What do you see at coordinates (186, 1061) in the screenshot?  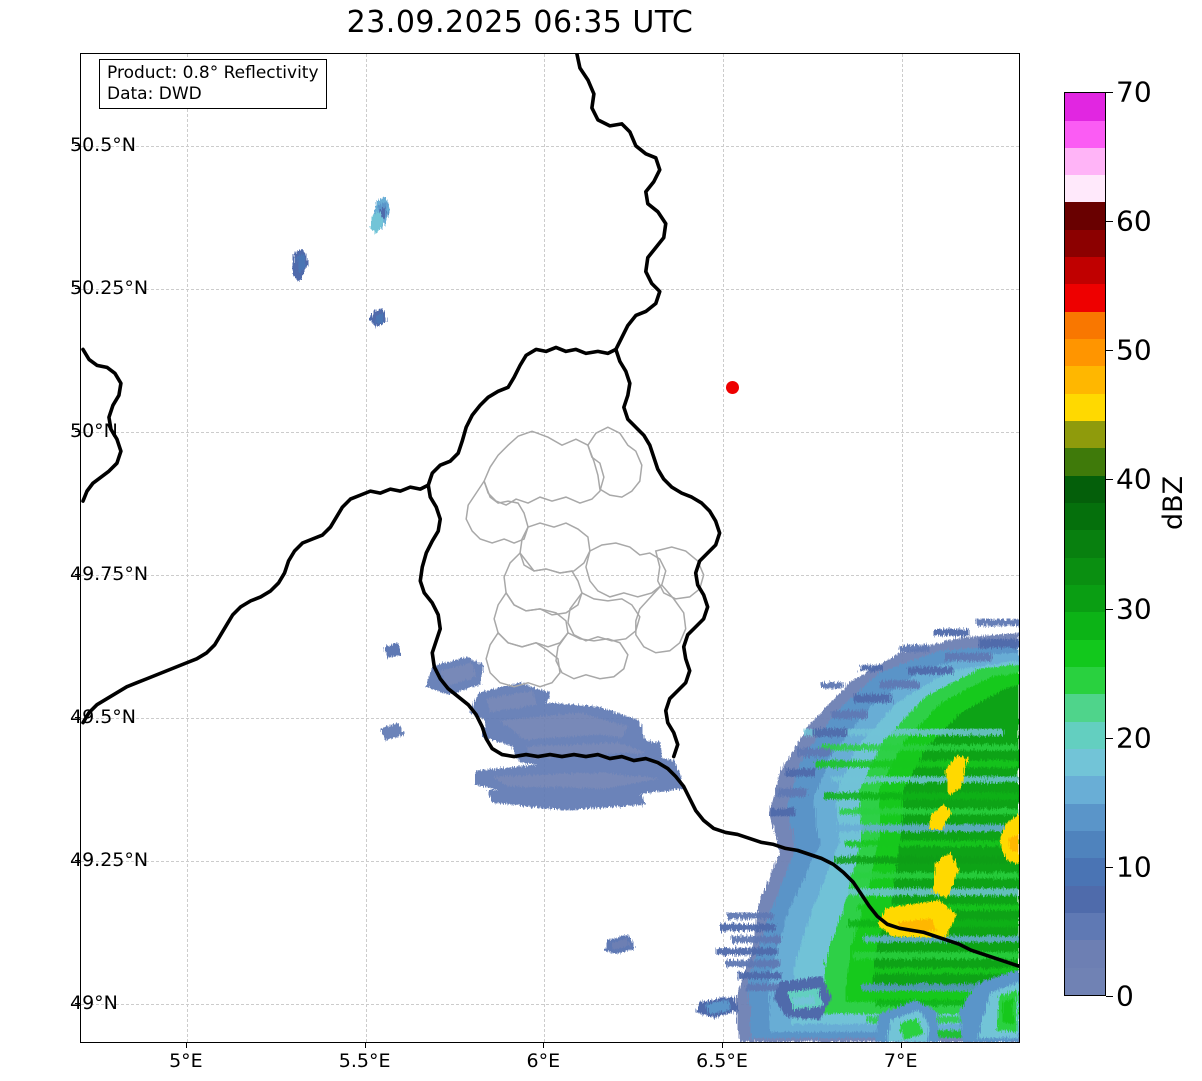 I see `x-axis-label: 5°E` at bounding box center [186, 1061].